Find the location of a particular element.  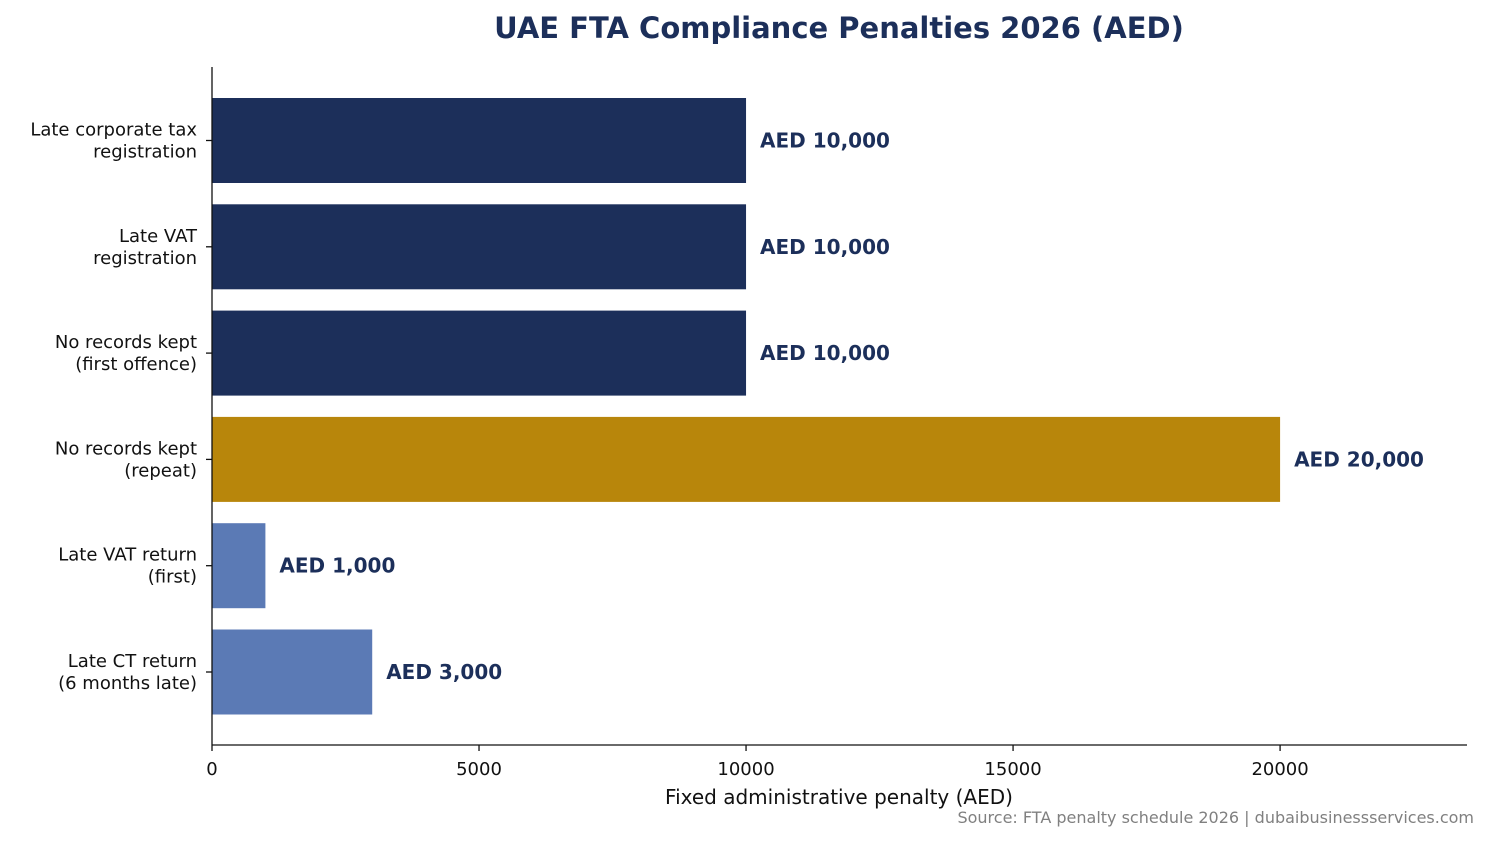

value-label: AED 20,000 is located at coordinates (1359, 459).